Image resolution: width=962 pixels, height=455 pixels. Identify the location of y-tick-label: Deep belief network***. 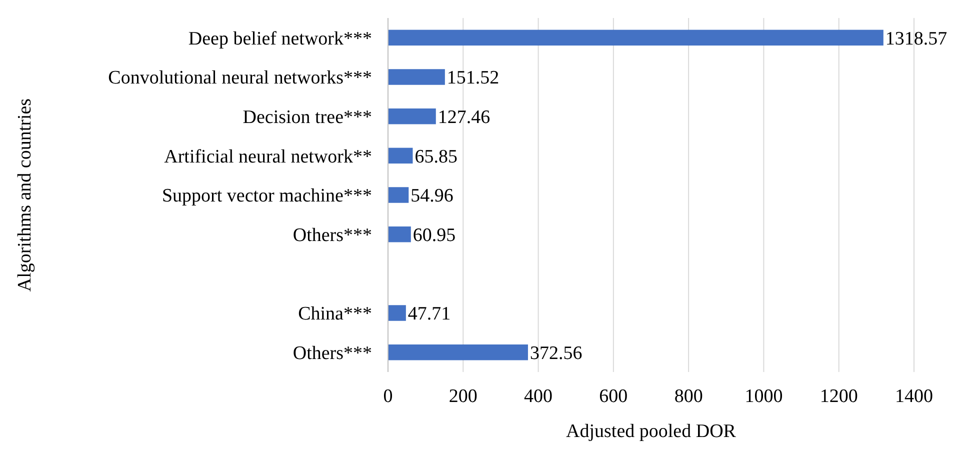
(280, 39).